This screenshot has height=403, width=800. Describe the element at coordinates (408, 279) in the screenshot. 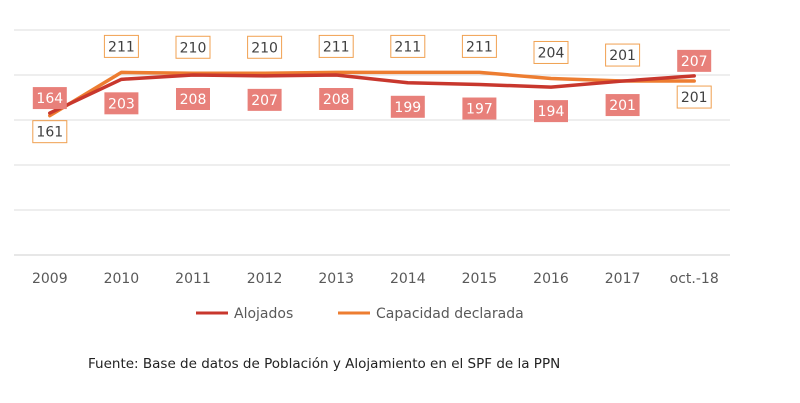

I see `x-tick-label: 2014` at that location.